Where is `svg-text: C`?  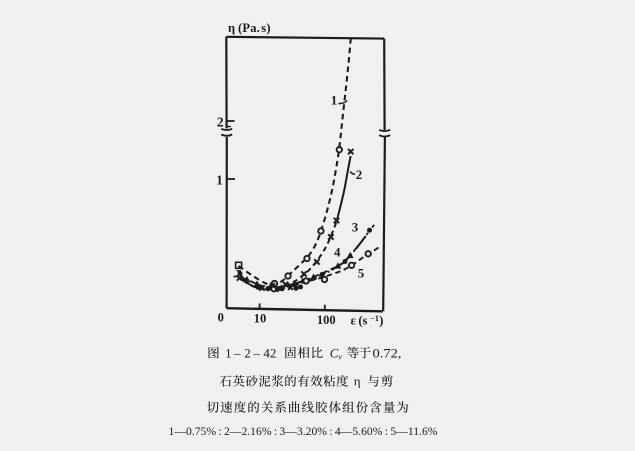 svg-text: C is located at coordinates (334, 352).